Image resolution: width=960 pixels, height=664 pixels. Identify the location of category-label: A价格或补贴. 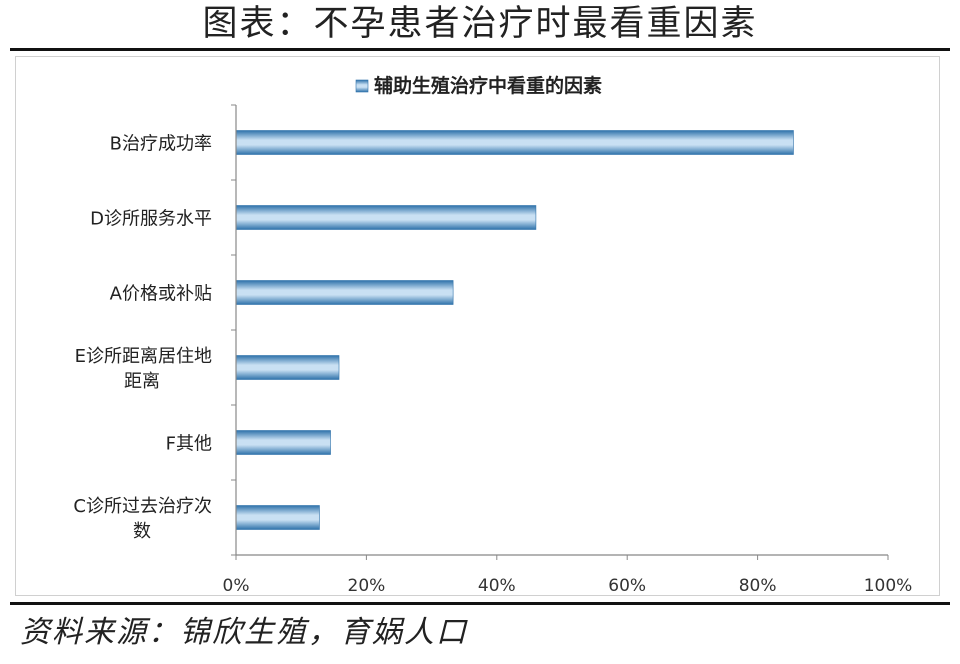
(161, 294).